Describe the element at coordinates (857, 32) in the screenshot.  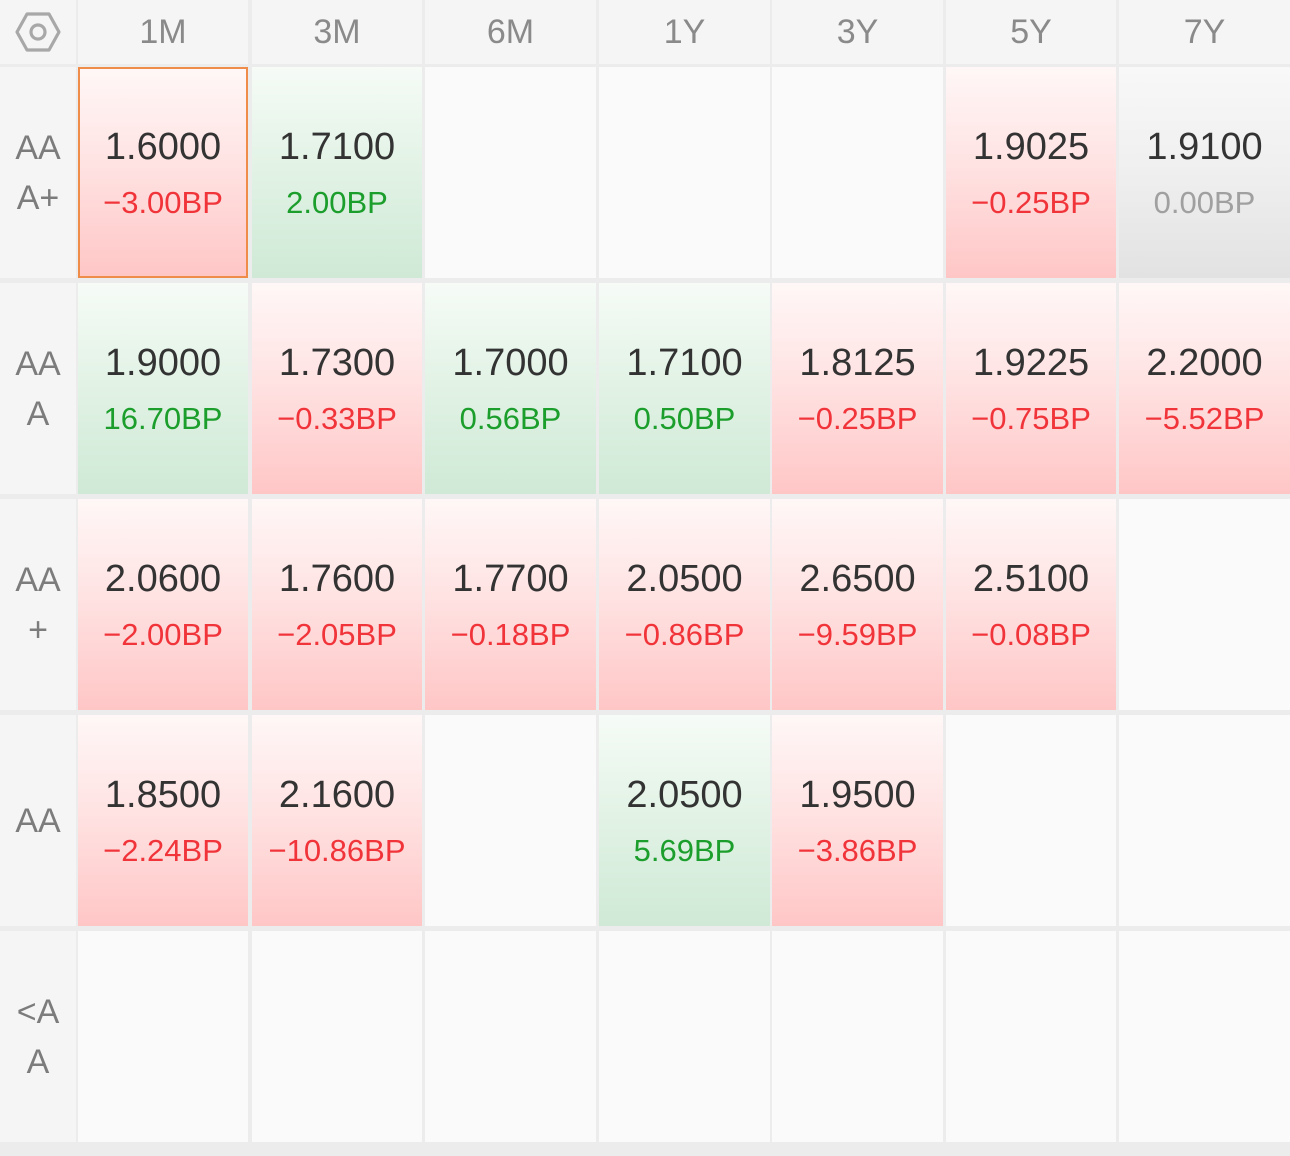
I see `column-header-3y: 3Y` at that location.